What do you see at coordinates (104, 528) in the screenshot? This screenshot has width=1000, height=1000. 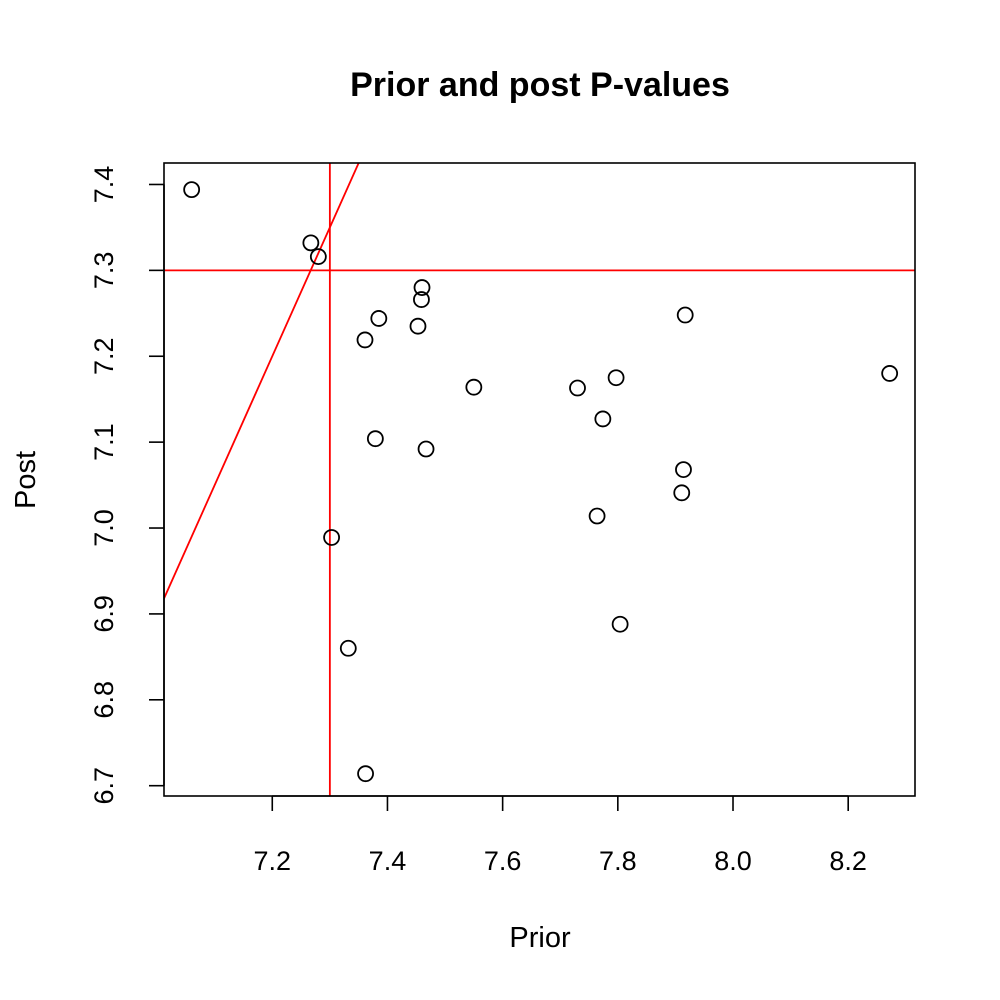 I see `y-tick-label: 7.0` at bounding box center [104, 528].